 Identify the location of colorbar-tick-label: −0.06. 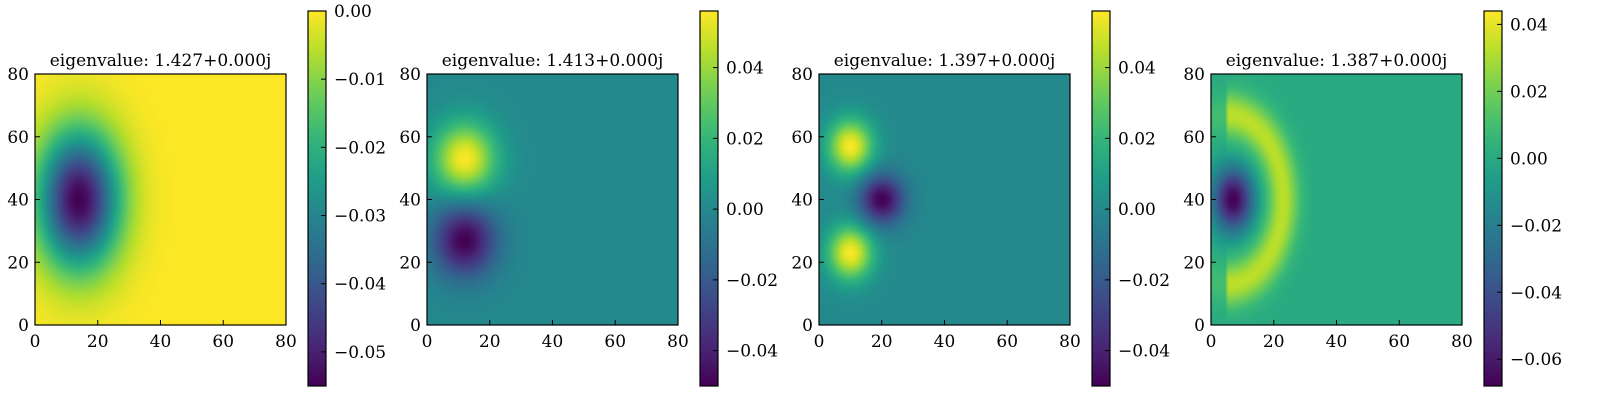
(1536, 360).